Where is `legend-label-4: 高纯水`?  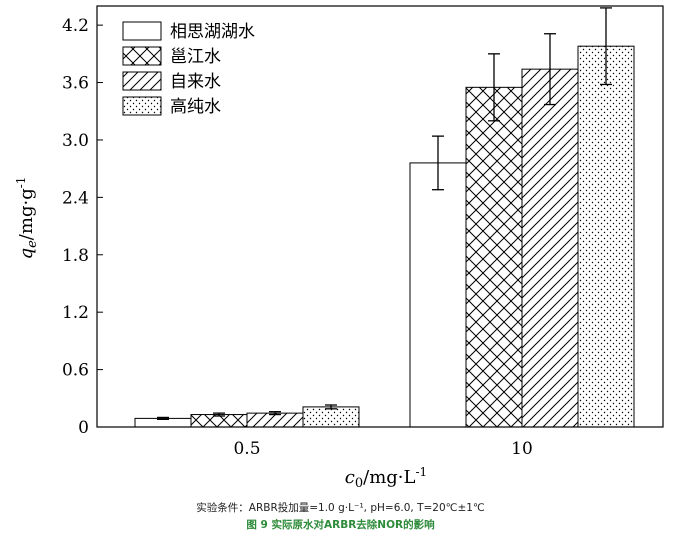 legend-label-4: 高纯水 is located at coordinates (195, 107).